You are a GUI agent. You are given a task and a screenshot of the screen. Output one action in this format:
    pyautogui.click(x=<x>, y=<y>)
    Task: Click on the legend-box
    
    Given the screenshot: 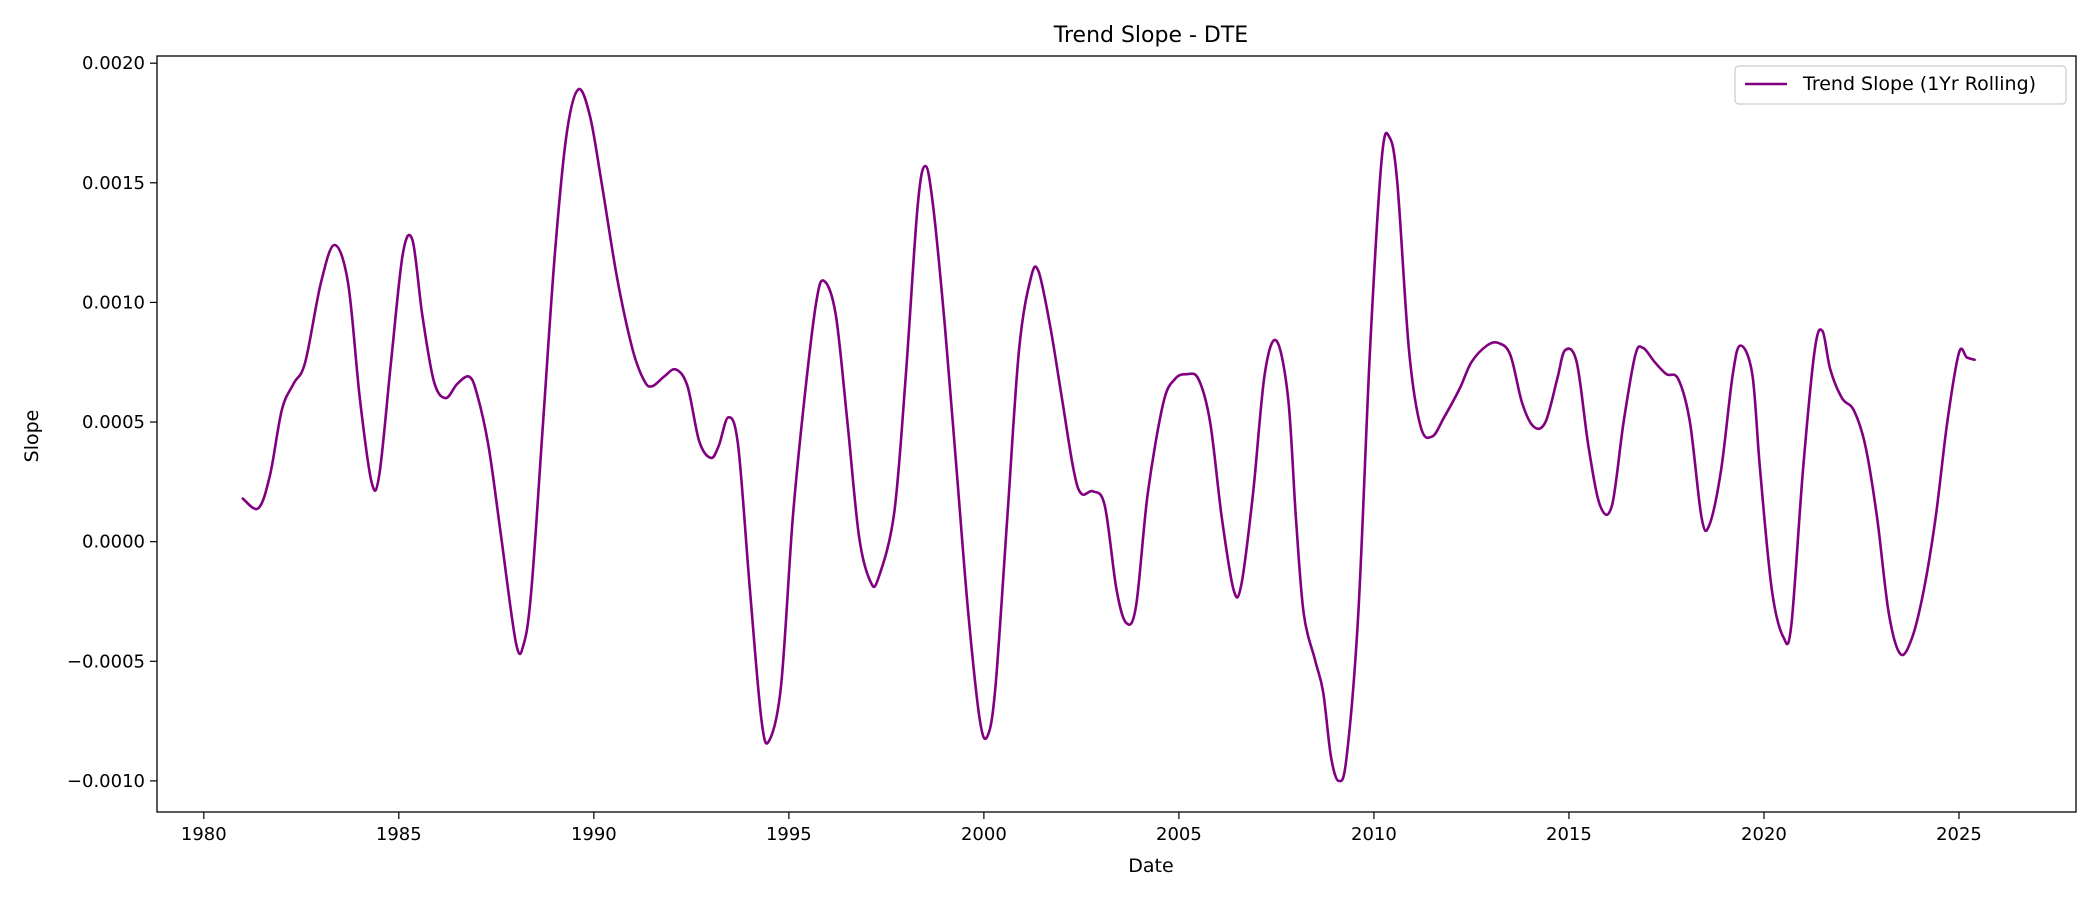 What is the action you would take?
    pyautogui.click(x=1900, y=85)
    